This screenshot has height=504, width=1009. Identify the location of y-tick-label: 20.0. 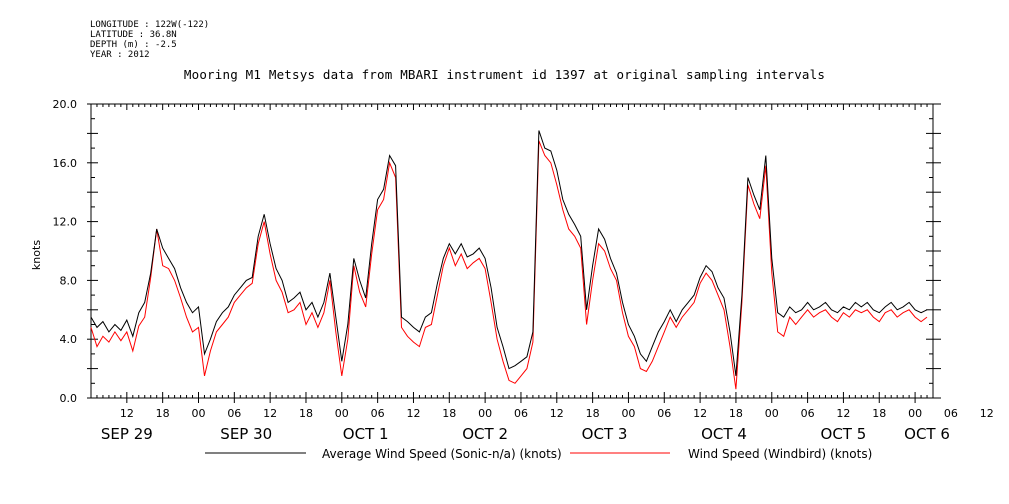
(65, 104).